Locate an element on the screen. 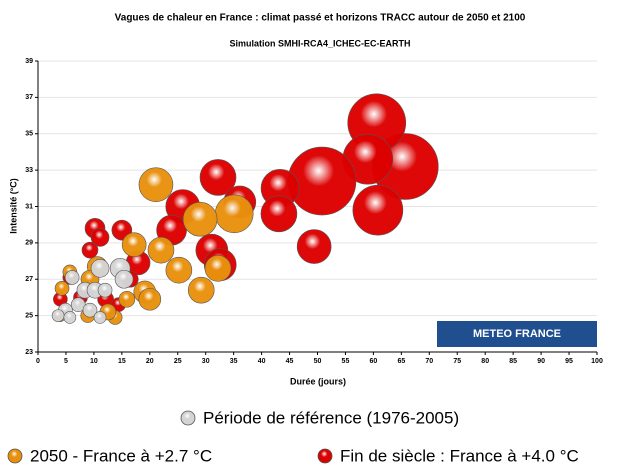 The image size is (631, 468). x-tick-label: 25 is located at coordinates (178, 361).